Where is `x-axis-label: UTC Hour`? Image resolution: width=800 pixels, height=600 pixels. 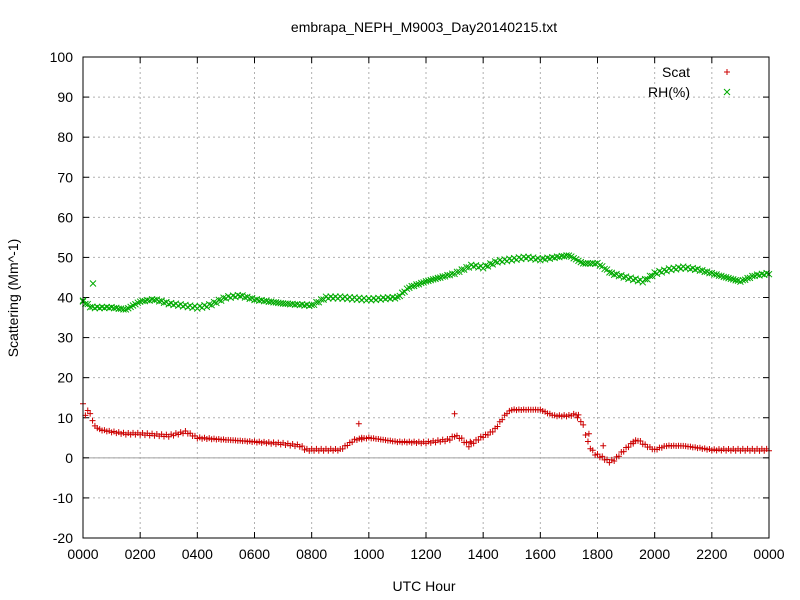 x-axis-label: UTC Hour is located at coordinates (423, 586).